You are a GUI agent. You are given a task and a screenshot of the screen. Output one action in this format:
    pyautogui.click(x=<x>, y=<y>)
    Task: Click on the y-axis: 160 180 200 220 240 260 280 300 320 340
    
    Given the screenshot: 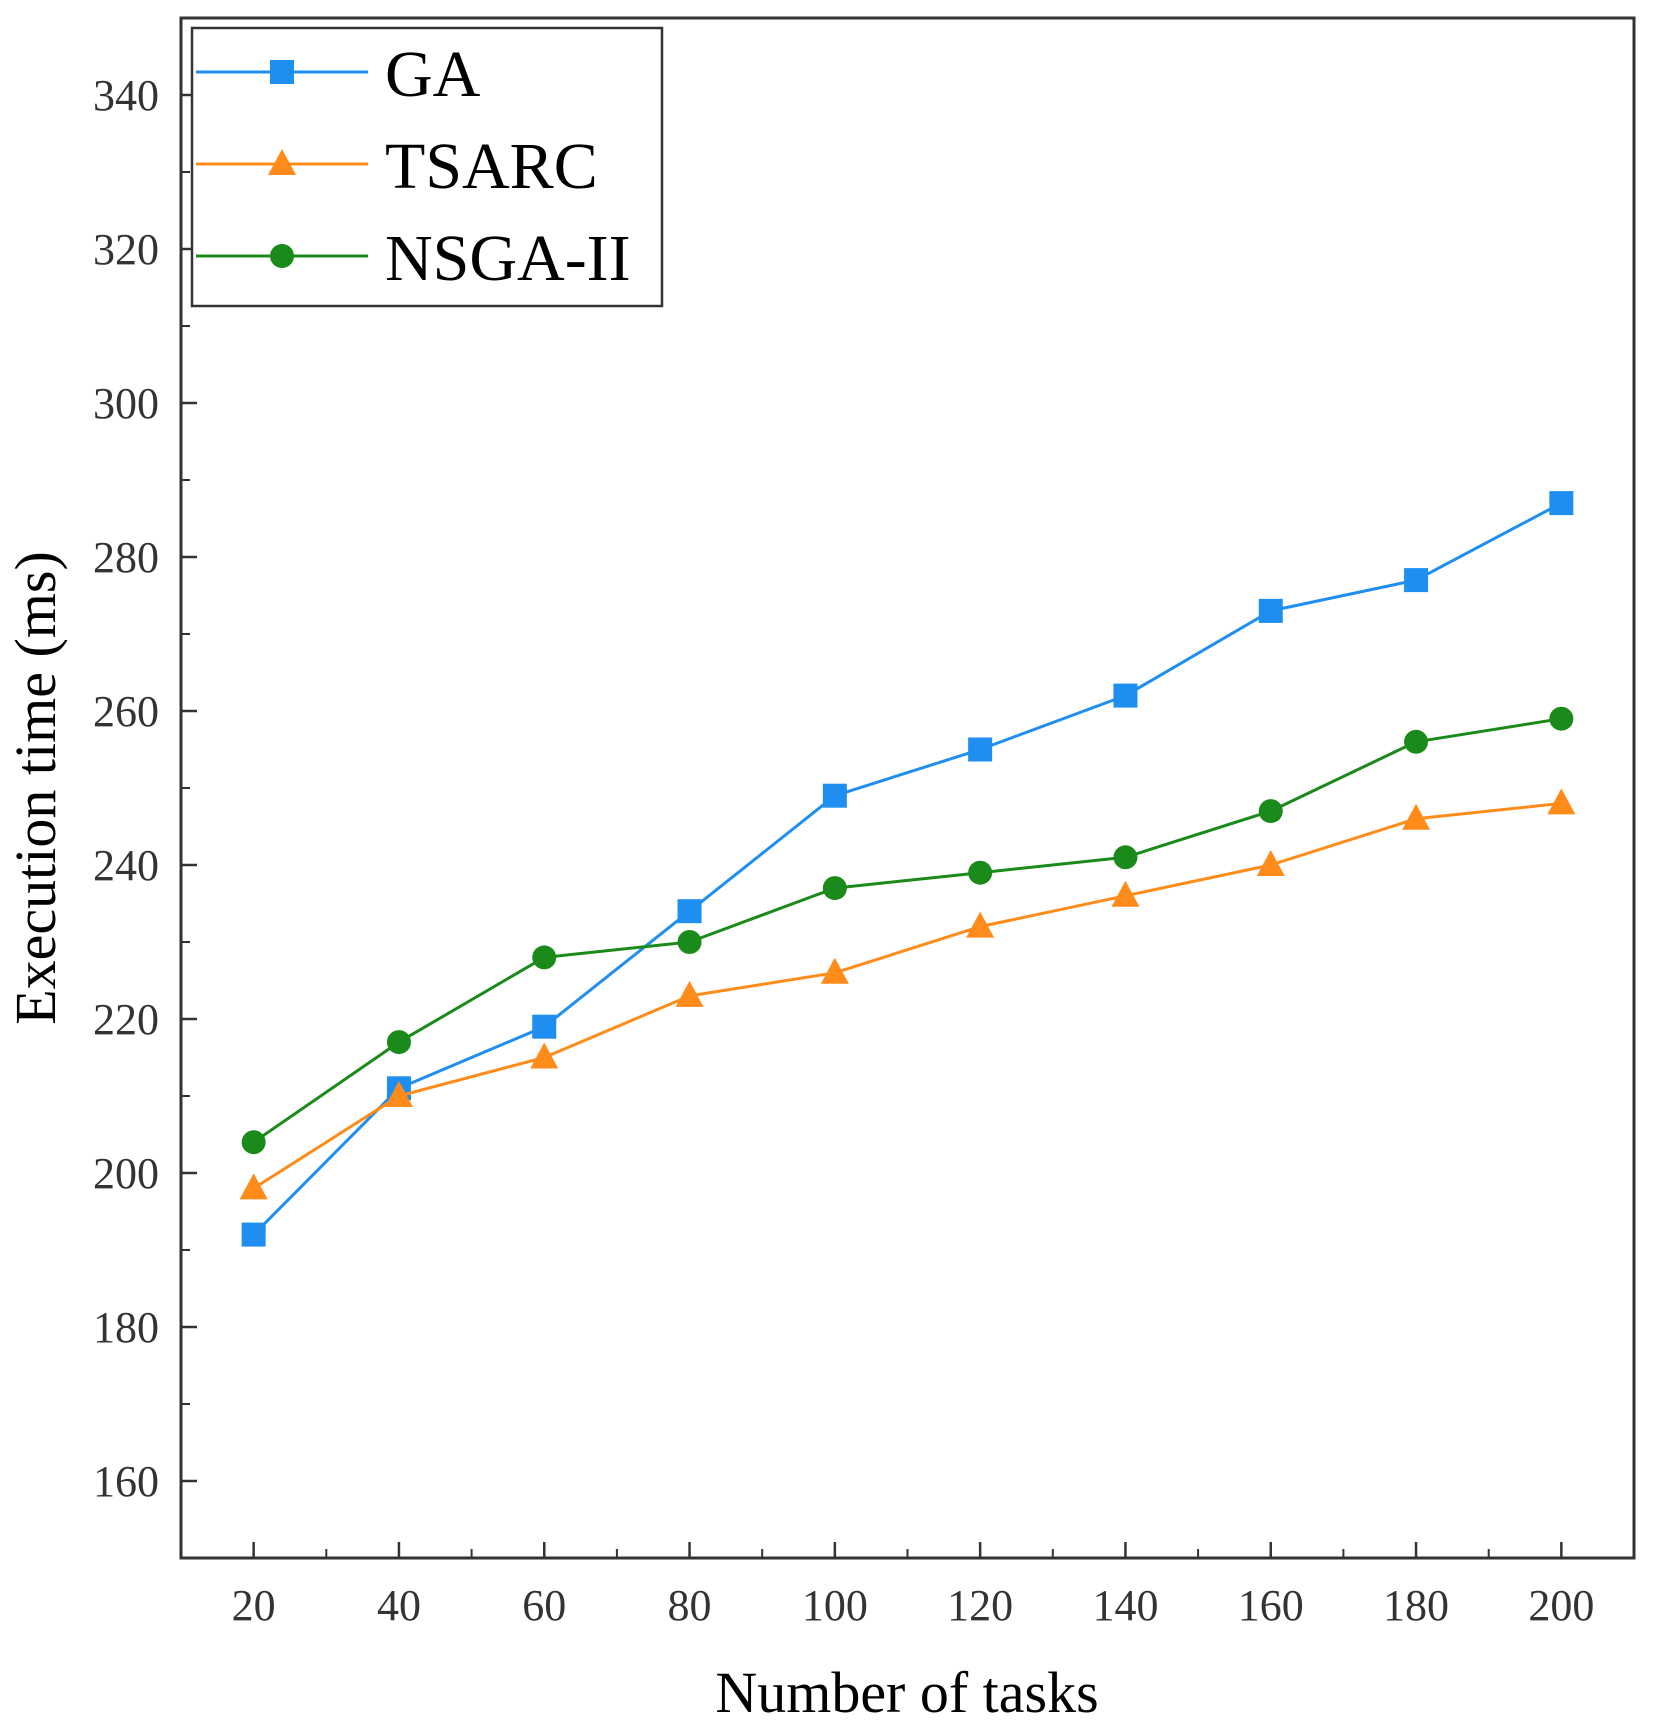 What is the action you would take?
    pyautogui.click(x=145, y=788)
    